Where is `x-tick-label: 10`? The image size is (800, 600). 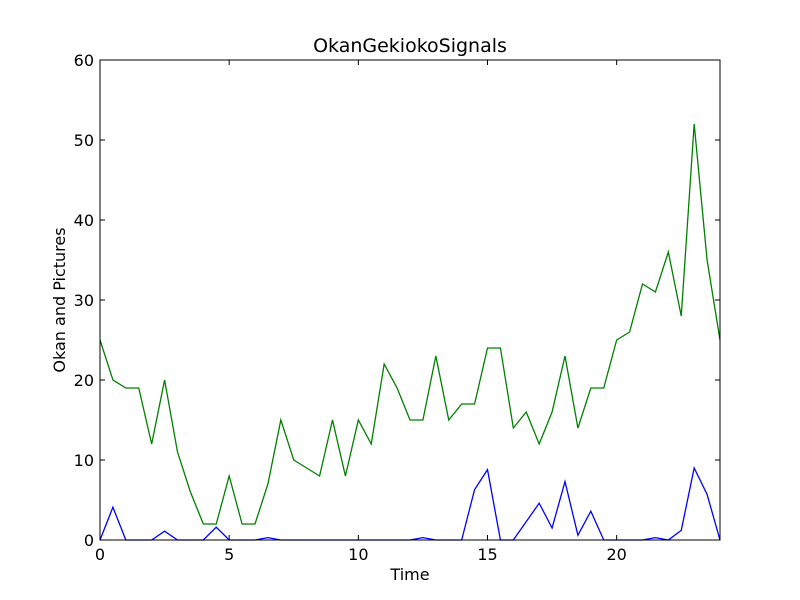
x-tick-label: 10 is located at coordinates (358, 554).